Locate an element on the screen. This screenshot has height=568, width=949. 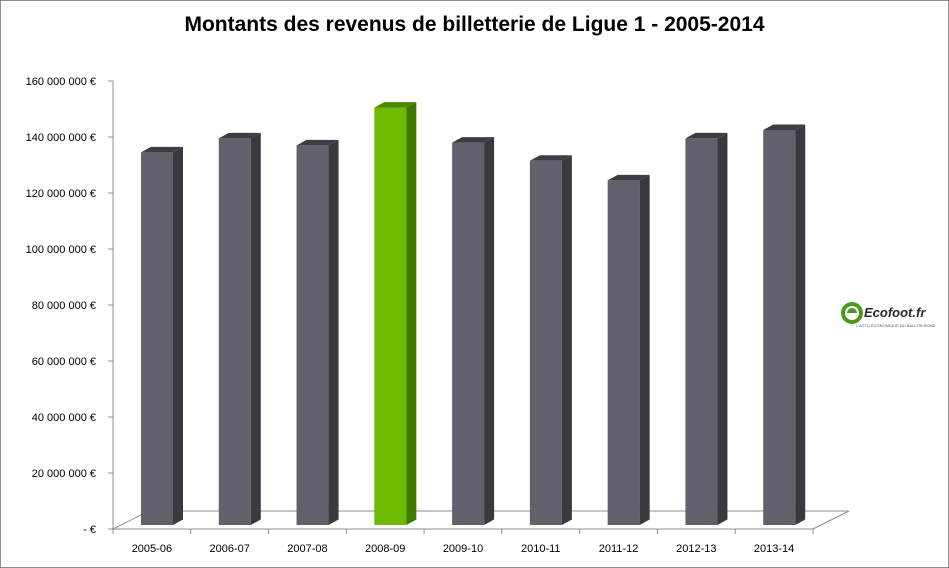
x-tick-label: 2010-11 is located at coordinates (541, 549).